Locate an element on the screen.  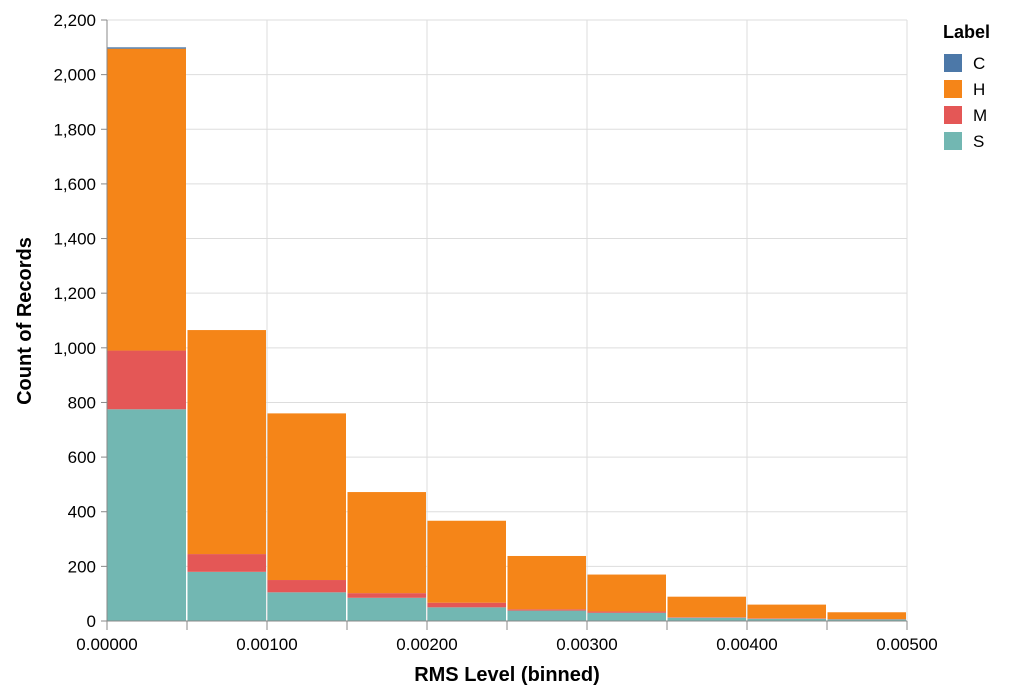
x-tick-label: 0.00500 is located at coordinates (906, 644).